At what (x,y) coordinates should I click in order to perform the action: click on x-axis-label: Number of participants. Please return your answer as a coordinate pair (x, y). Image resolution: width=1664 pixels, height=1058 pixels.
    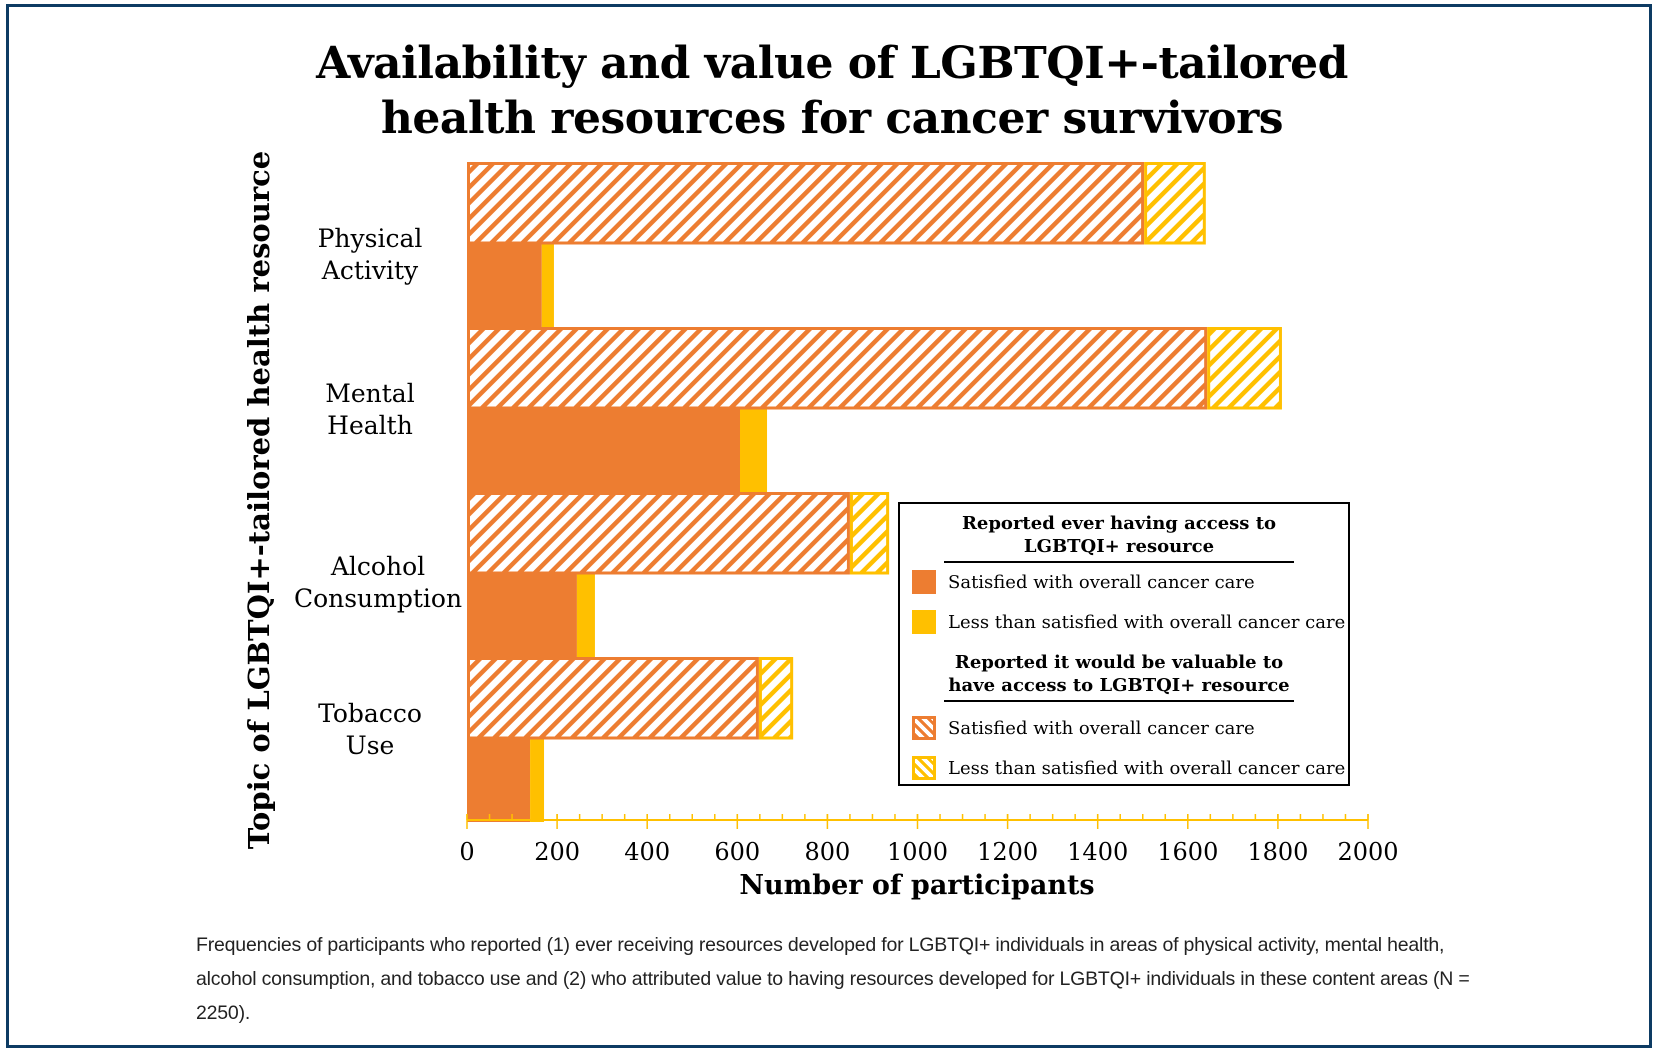
    Looking at the image, I should click on (917, 885).